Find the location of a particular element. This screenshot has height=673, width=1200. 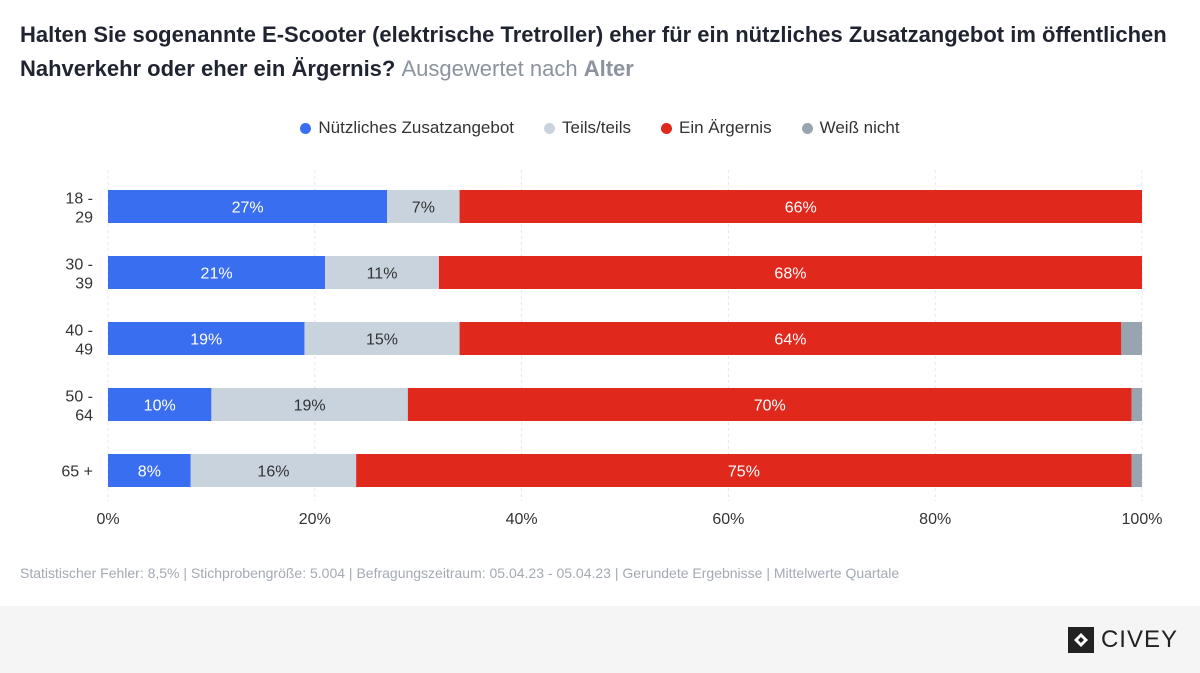

category-label-3: 50 - 64 is located at coordinates (79, 407).